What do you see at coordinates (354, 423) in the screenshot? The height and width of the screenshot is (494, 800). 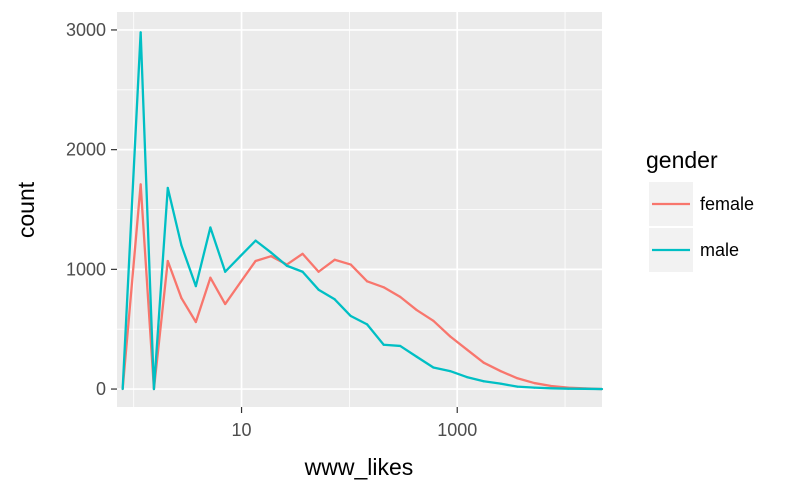 I see `x-axis: 10 1000` at bounding box center [354, 423].